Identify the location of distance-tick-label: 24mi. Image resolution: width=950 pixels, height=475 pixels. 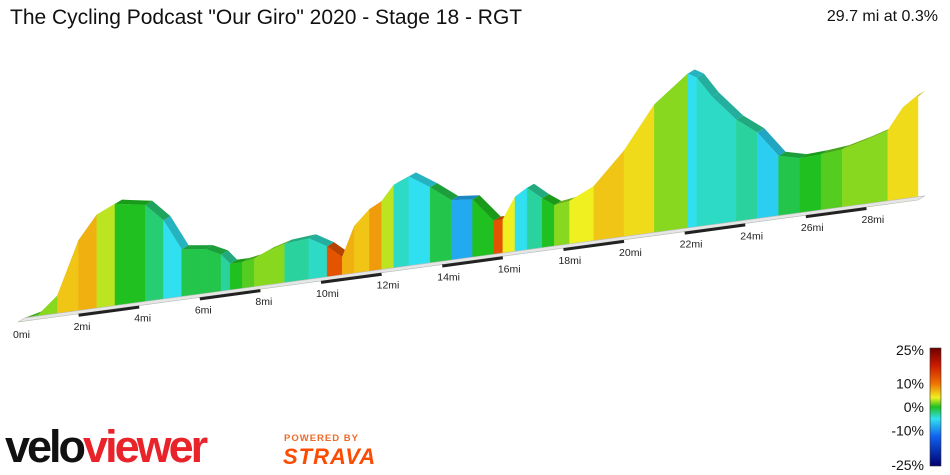
(751, 236).